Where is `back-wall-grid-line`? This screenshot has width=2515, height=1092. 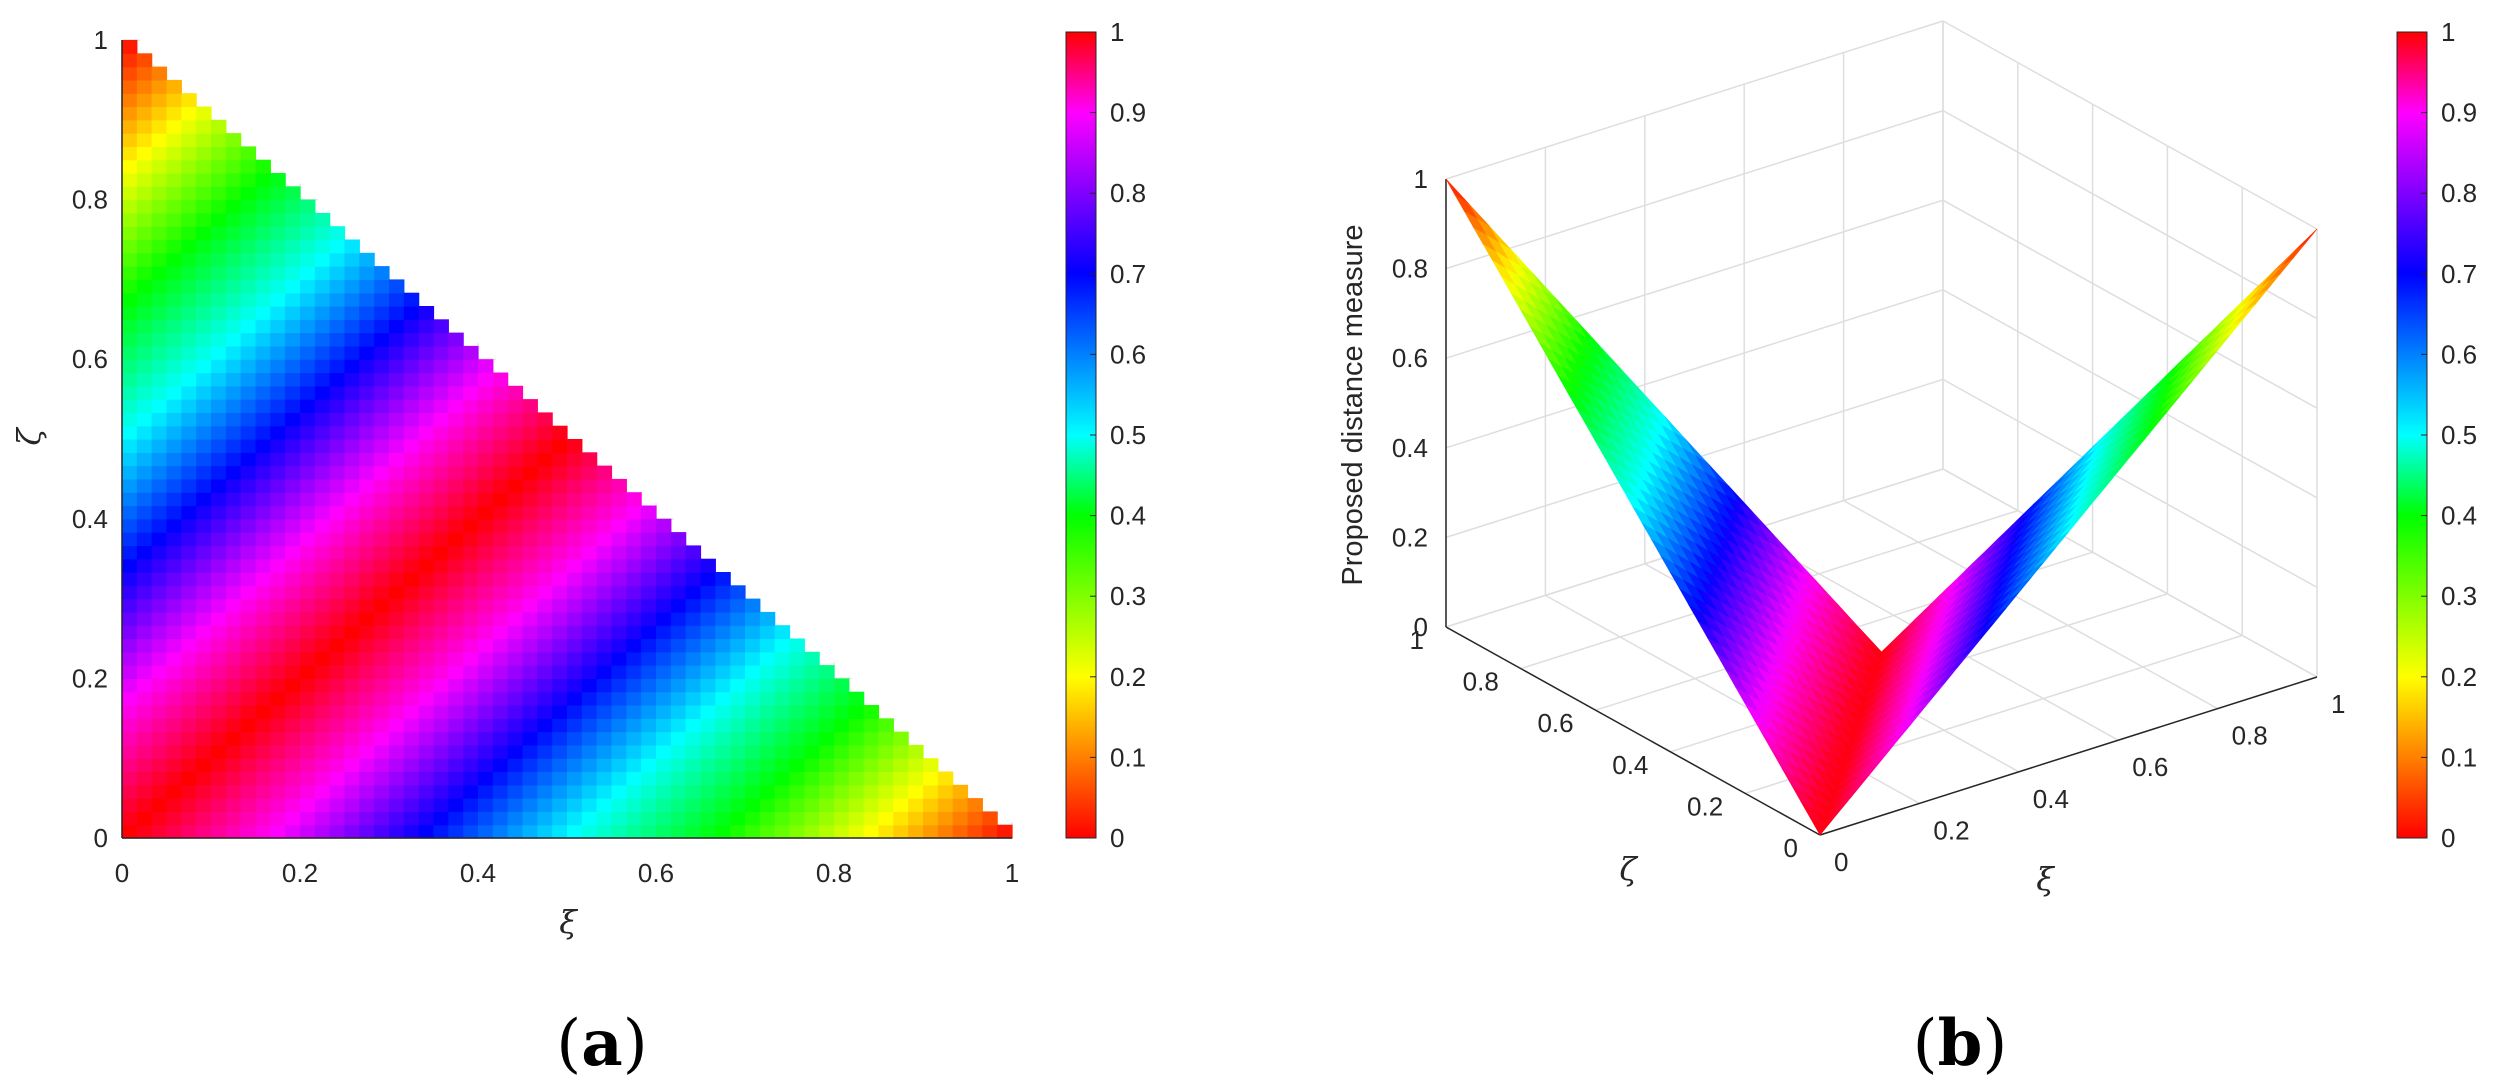
back-wall-grid-line is located at coordinates (1694, 279).